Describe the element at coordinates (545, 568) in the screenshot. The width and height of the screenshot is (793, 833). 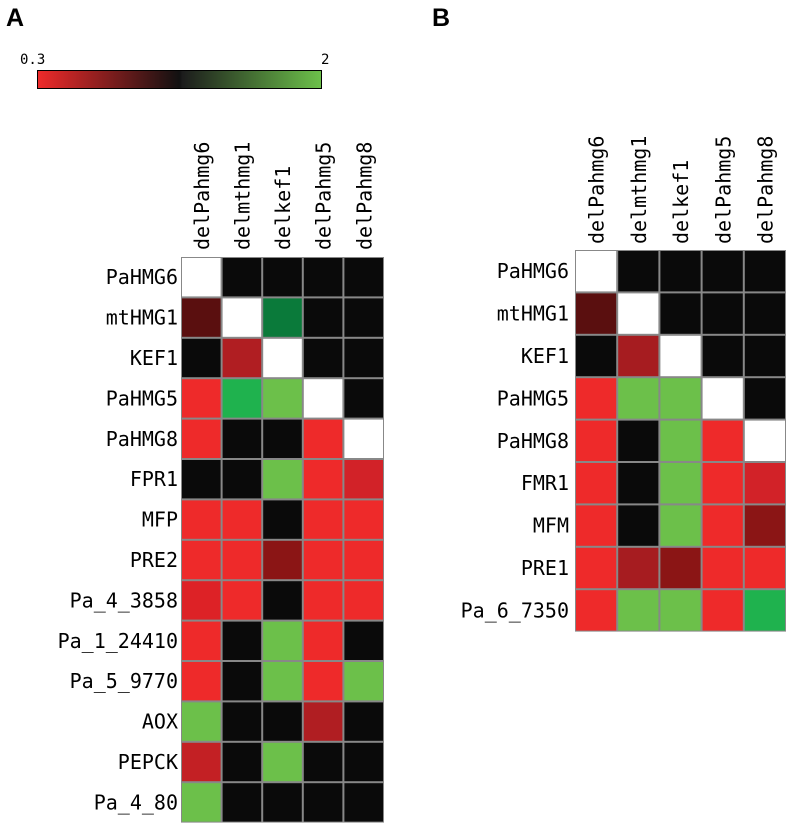
I see `heatmap-b-row-label: PRE1` at that location.